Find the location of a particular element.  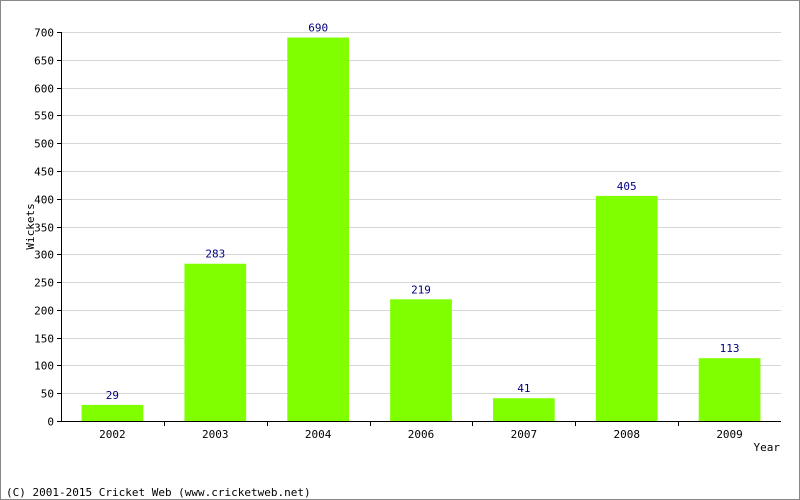

y-tick-label: 600 is located at coordinates (44, 89).